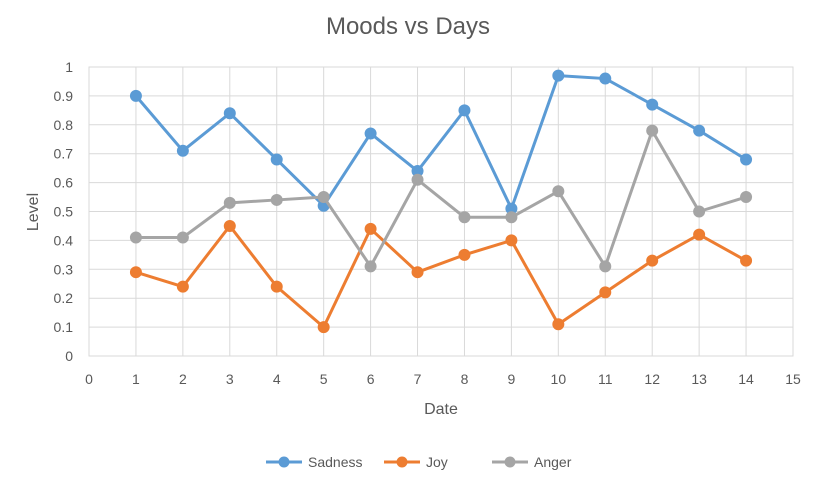 This screenshot has width=820, height=489. What do you see at coordinates (418, 379) in the screenshot?
I see `x-tick-label: 7` at bounding box center [418, 379].